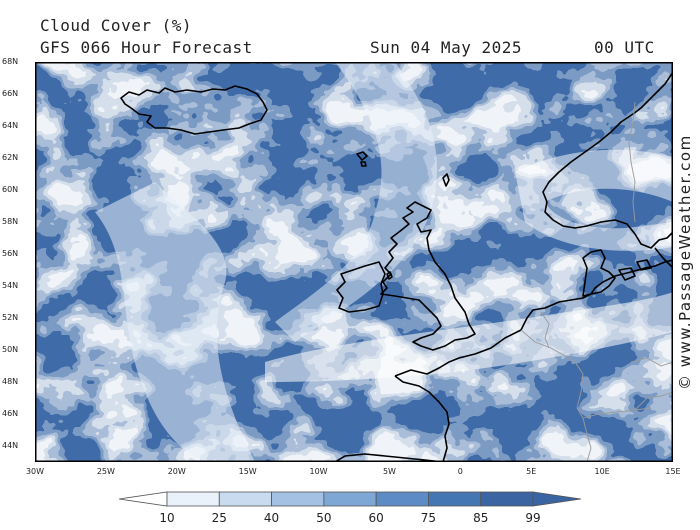 Image resolution: width=700 pixels, height=530 pixels. What do you see at coordinates (10, 61) in the screenshot?
I see `lat-label-68n: 68N` at bounding box center [10, 61].